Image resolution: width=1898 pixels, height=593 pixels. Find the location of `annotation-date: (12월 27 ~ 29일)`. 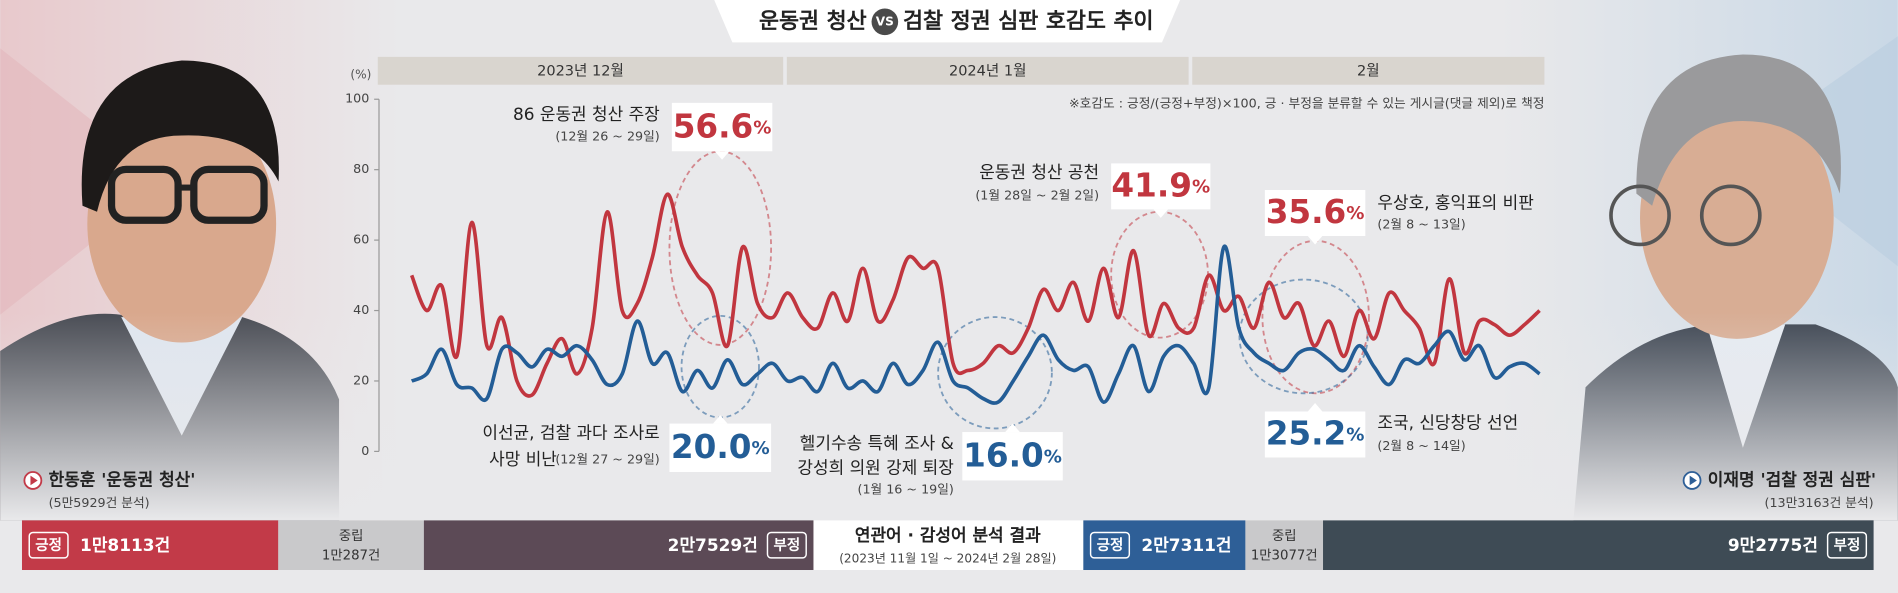

annotation-date: (12월 27 ~ 29일) is located at coordinates (607, 458).